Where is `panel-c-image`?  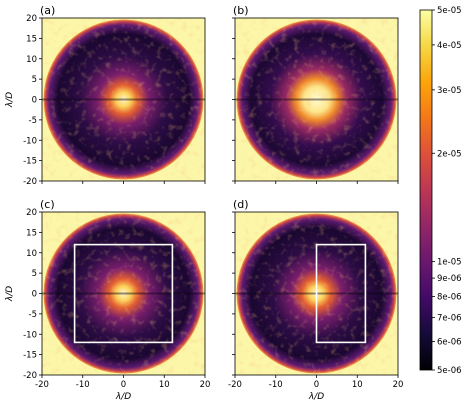
panel-c-image is located at coordinates (123, 293).